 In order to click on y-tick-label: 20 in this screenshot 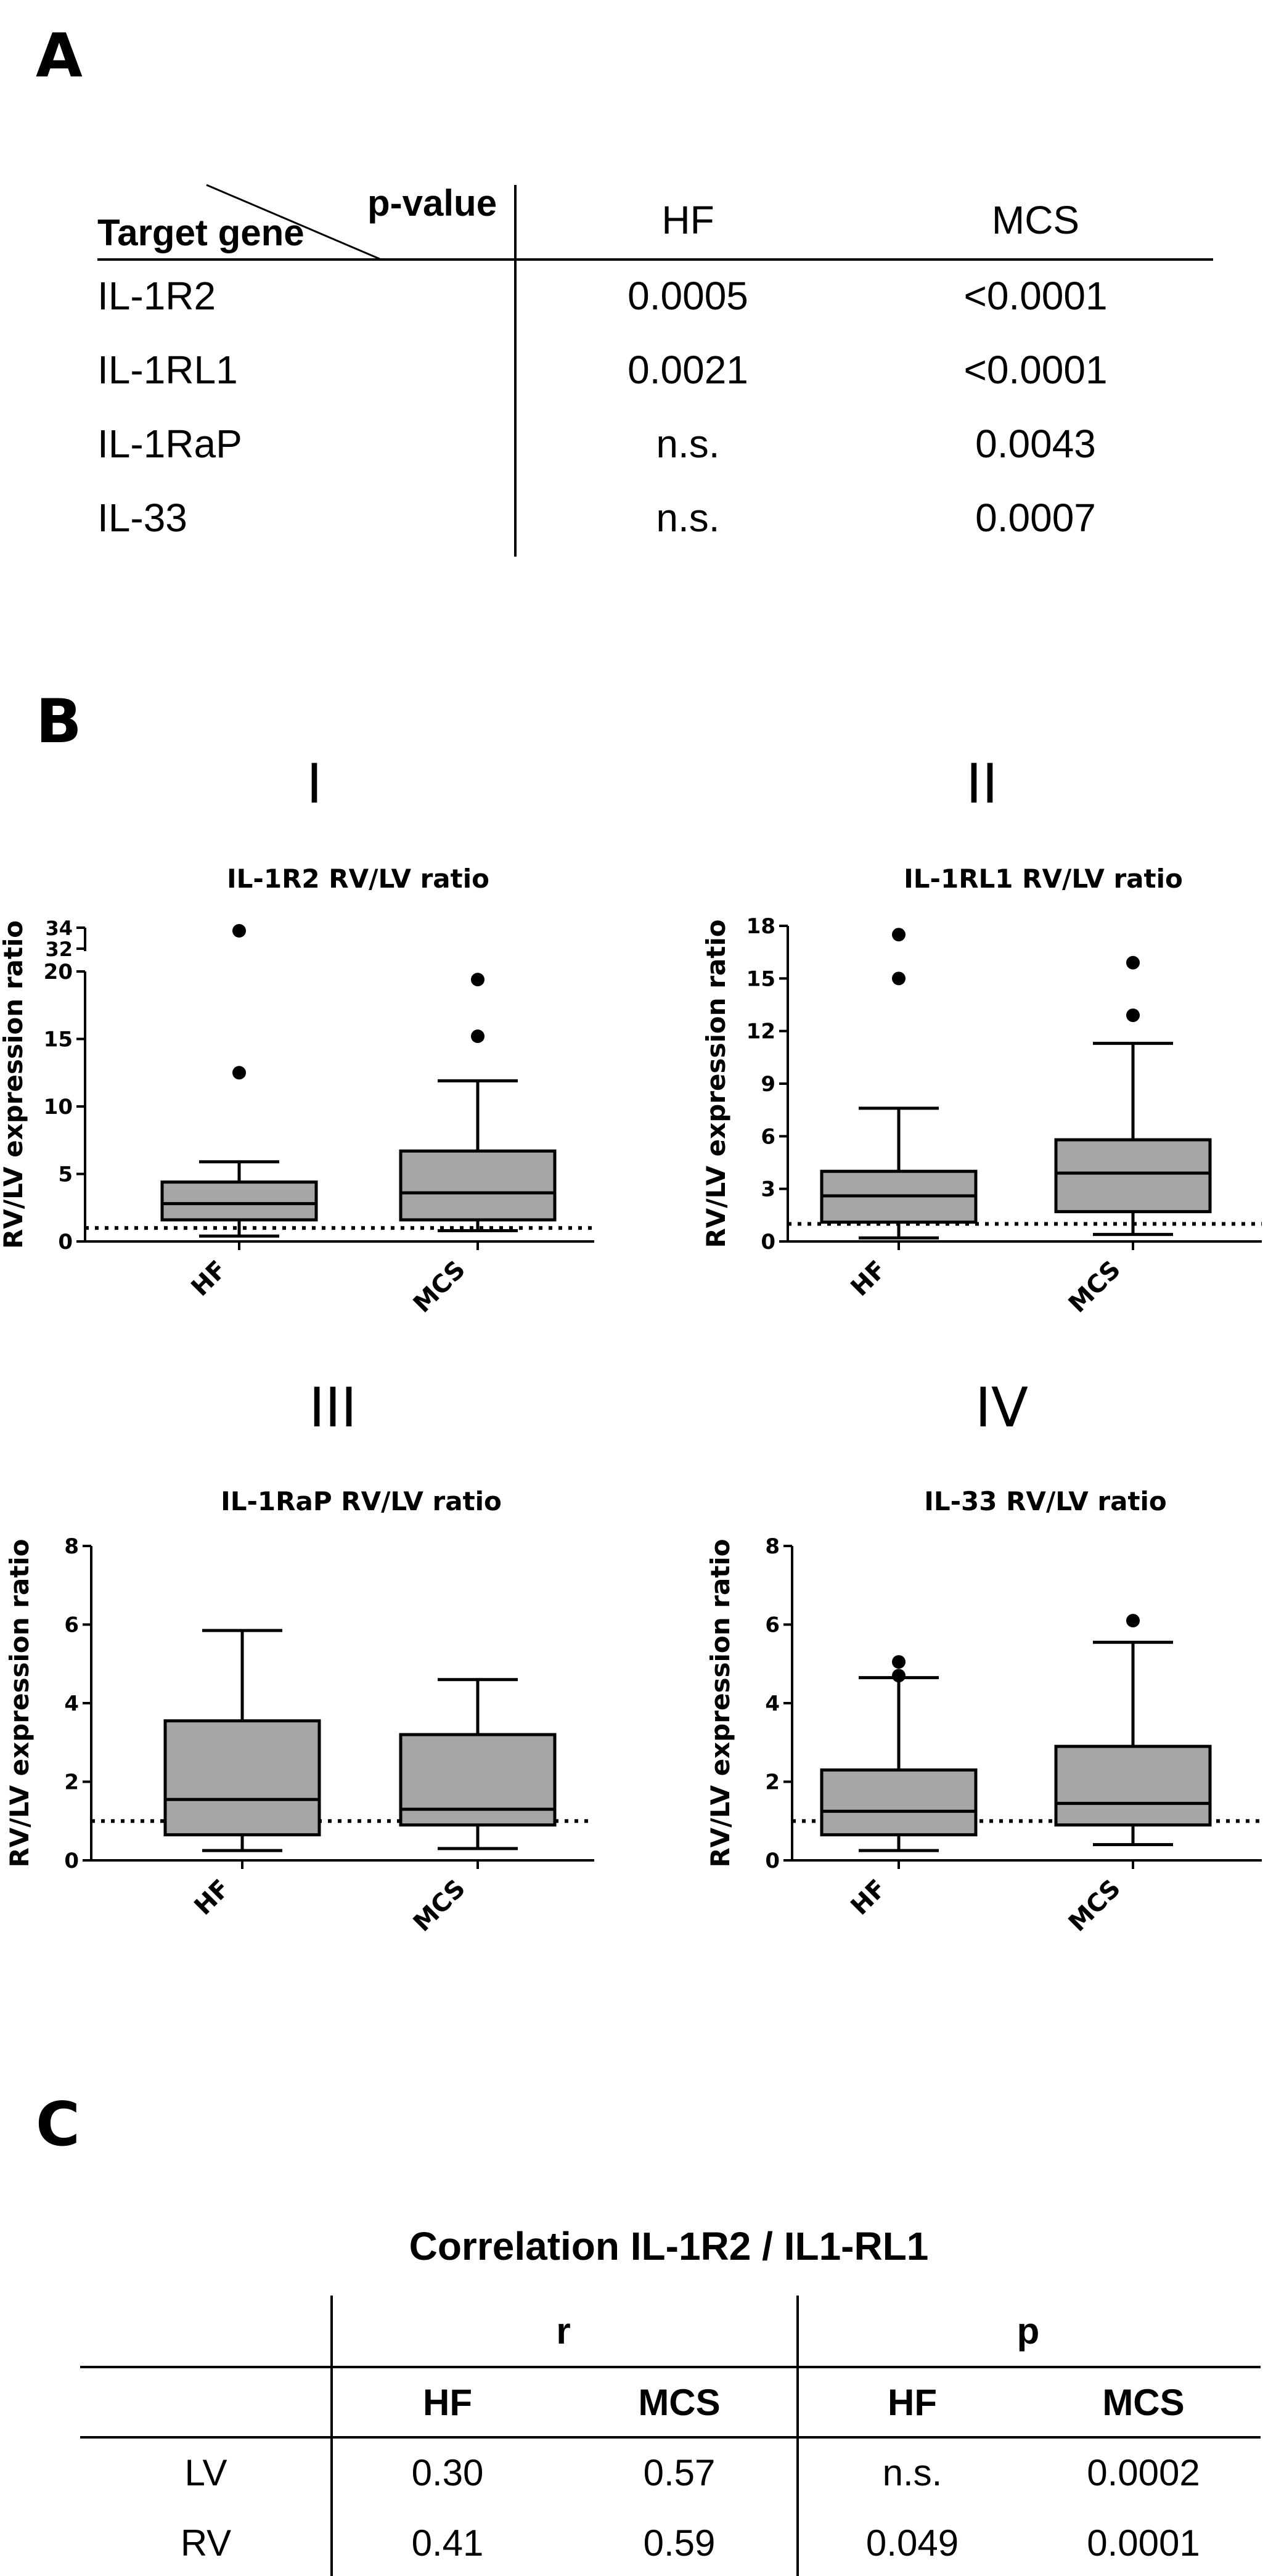, I will do `click(58, 972)`.